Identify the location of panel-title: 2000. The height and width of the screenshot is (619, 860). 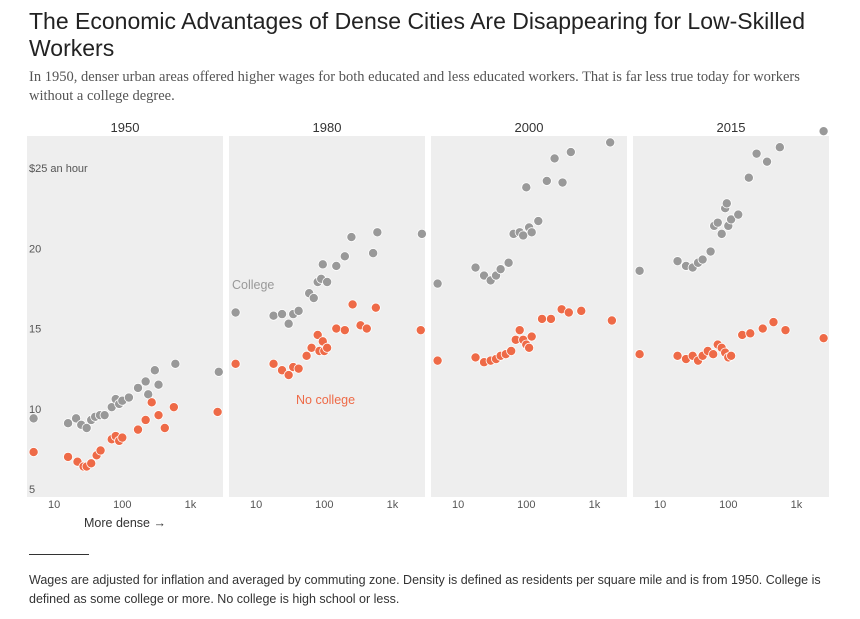
(529, 127).